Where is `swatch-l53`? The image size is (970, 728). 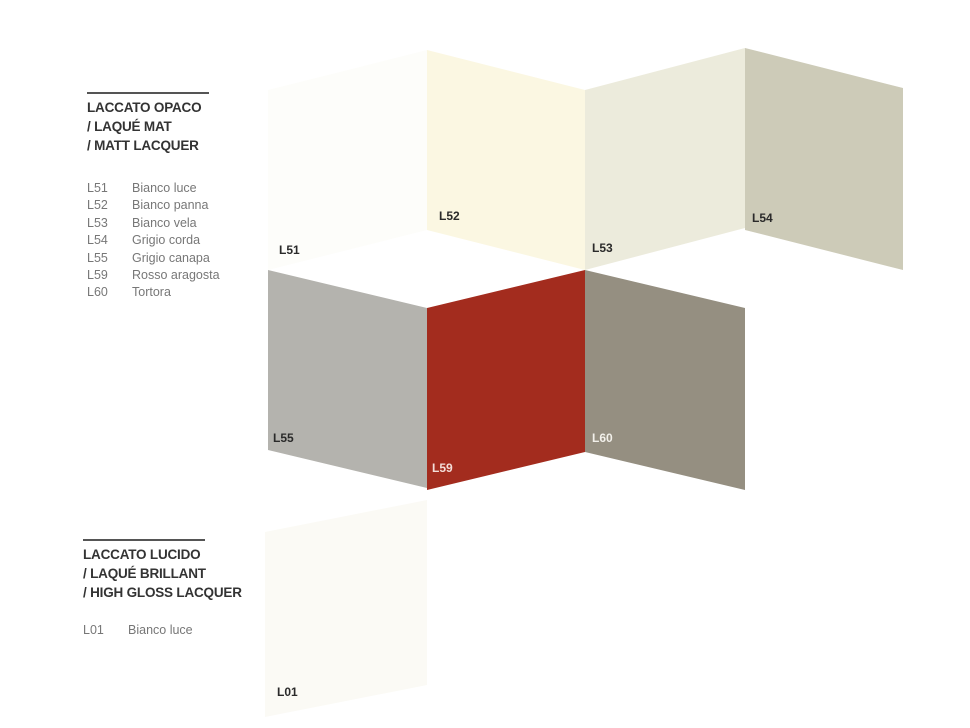 swatch-l53 is located at coordinates (665, 159).